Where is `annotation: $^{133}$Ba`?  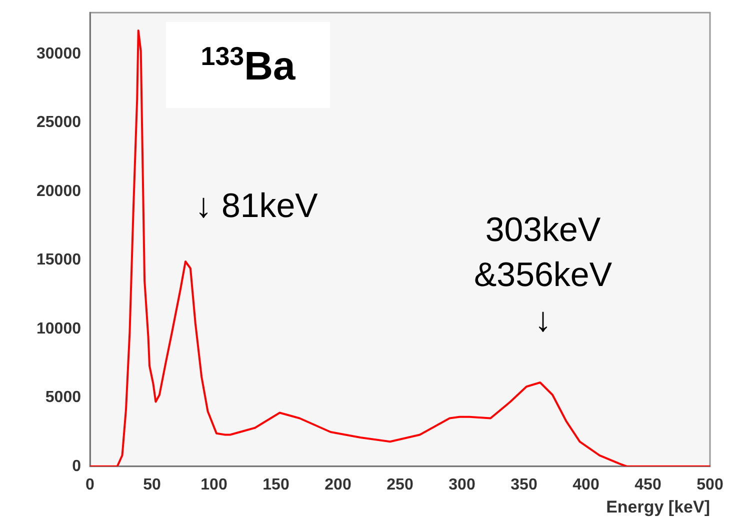 annotation: $^{133}$Ba is located at coordinates (248, 65).